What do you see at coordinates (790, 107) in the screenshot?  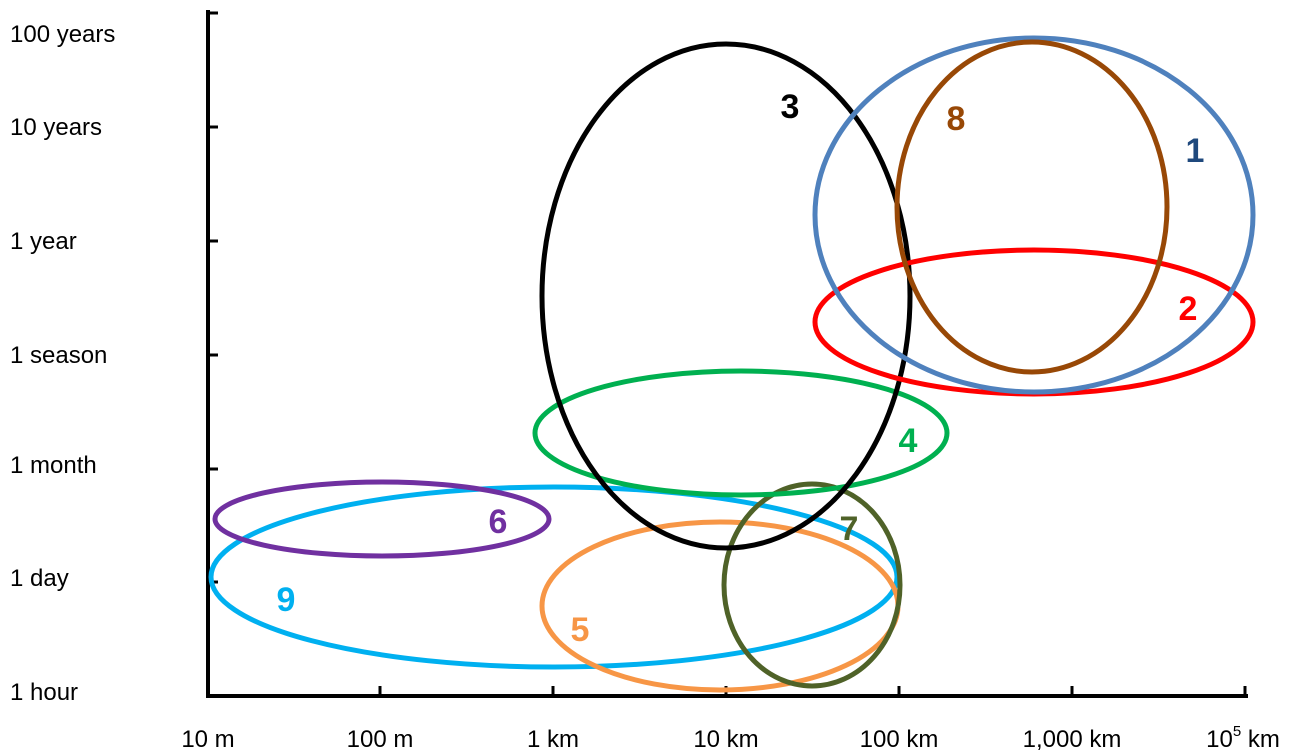 I see `region-3-label: 3` at bounding box center [790, 107].